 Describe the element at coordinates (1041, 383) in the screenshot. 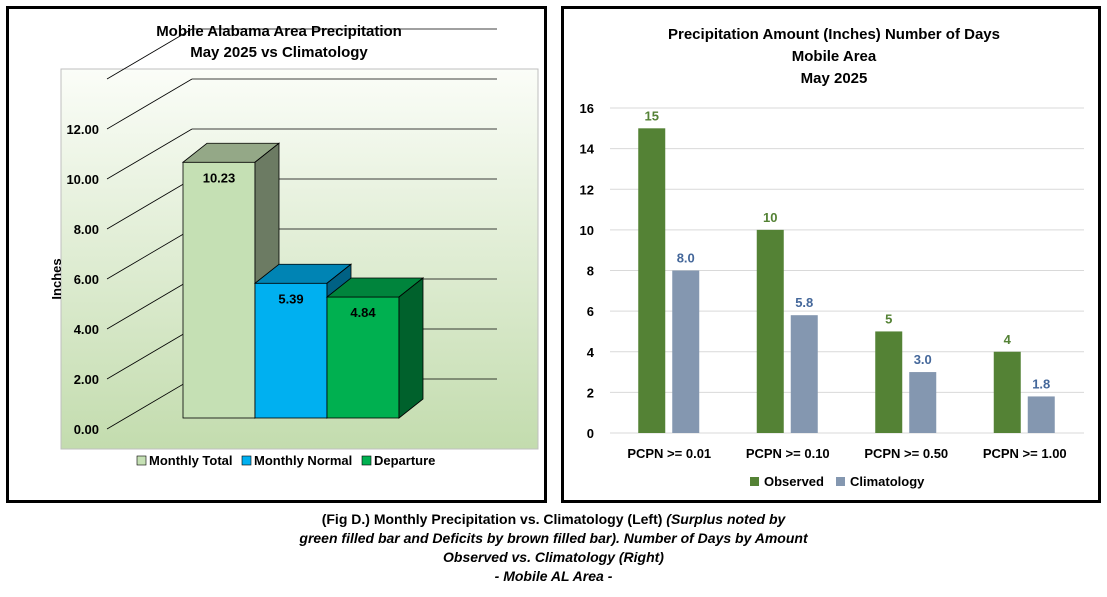

I see `data-label: 1.8` at that location.